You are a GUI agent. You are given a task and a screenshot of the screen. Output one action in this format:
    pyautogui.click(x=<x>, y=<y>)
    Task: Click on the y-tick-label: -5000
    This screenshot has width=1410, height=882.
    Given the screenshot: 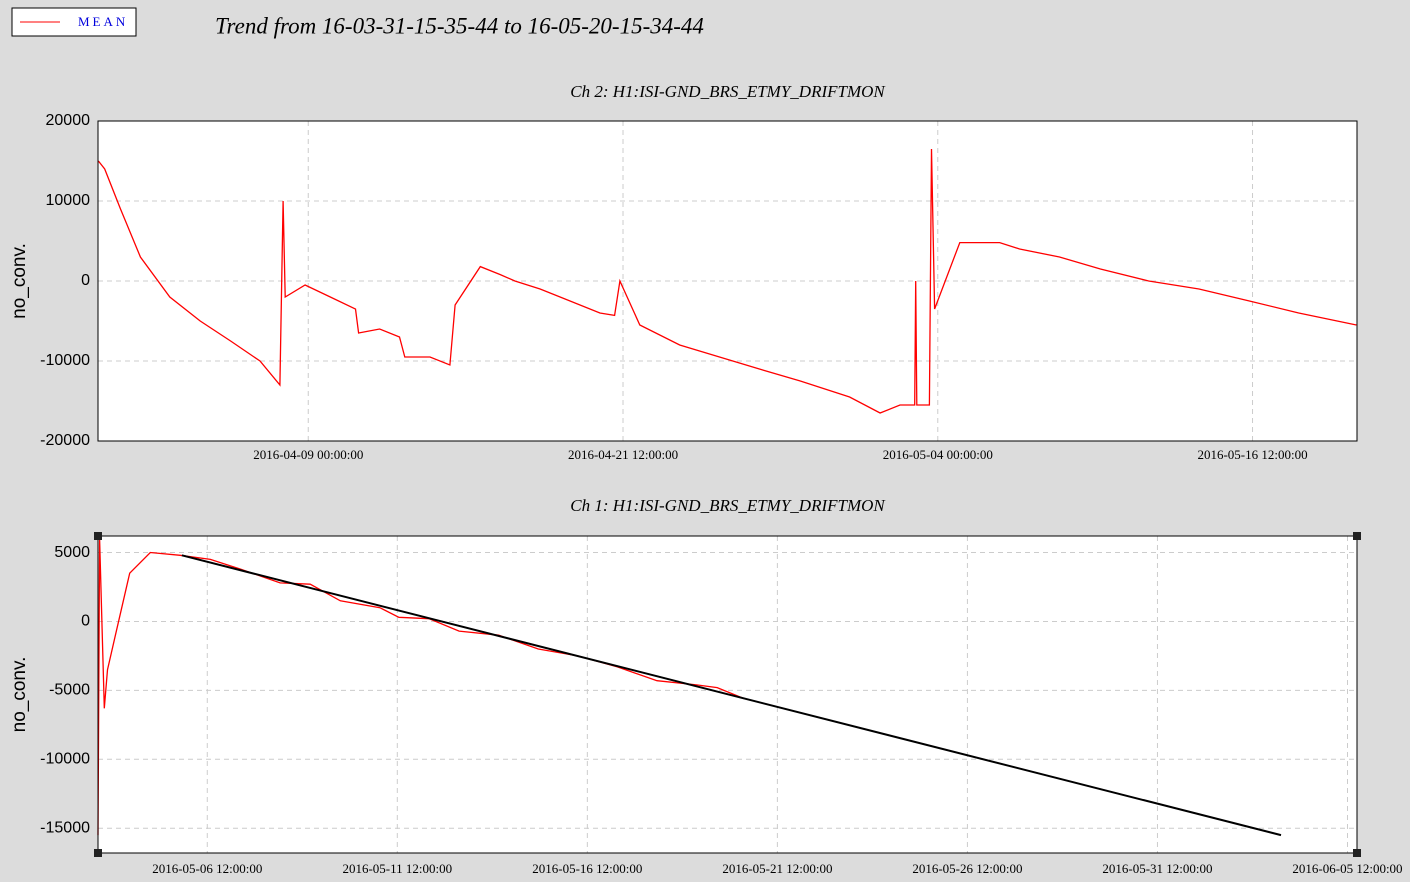 What is the action you would take?
    pyautogui.click(x=69, y=690)
    